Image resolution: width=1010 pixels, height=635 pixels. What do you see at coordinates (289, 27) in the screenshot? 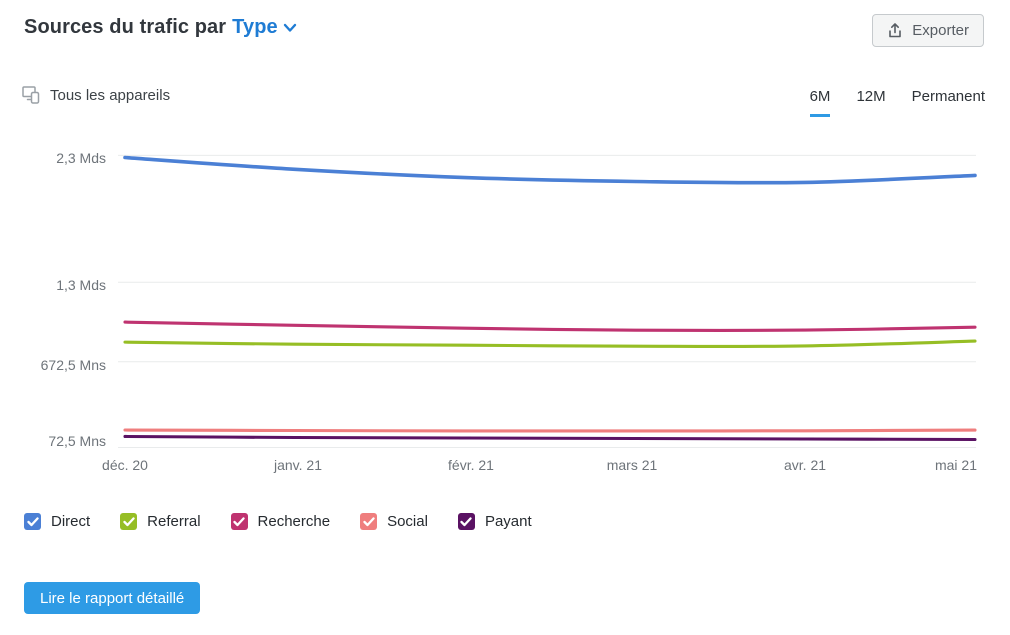
I see `chevron-down-icon` at bounding box center [289, 27].